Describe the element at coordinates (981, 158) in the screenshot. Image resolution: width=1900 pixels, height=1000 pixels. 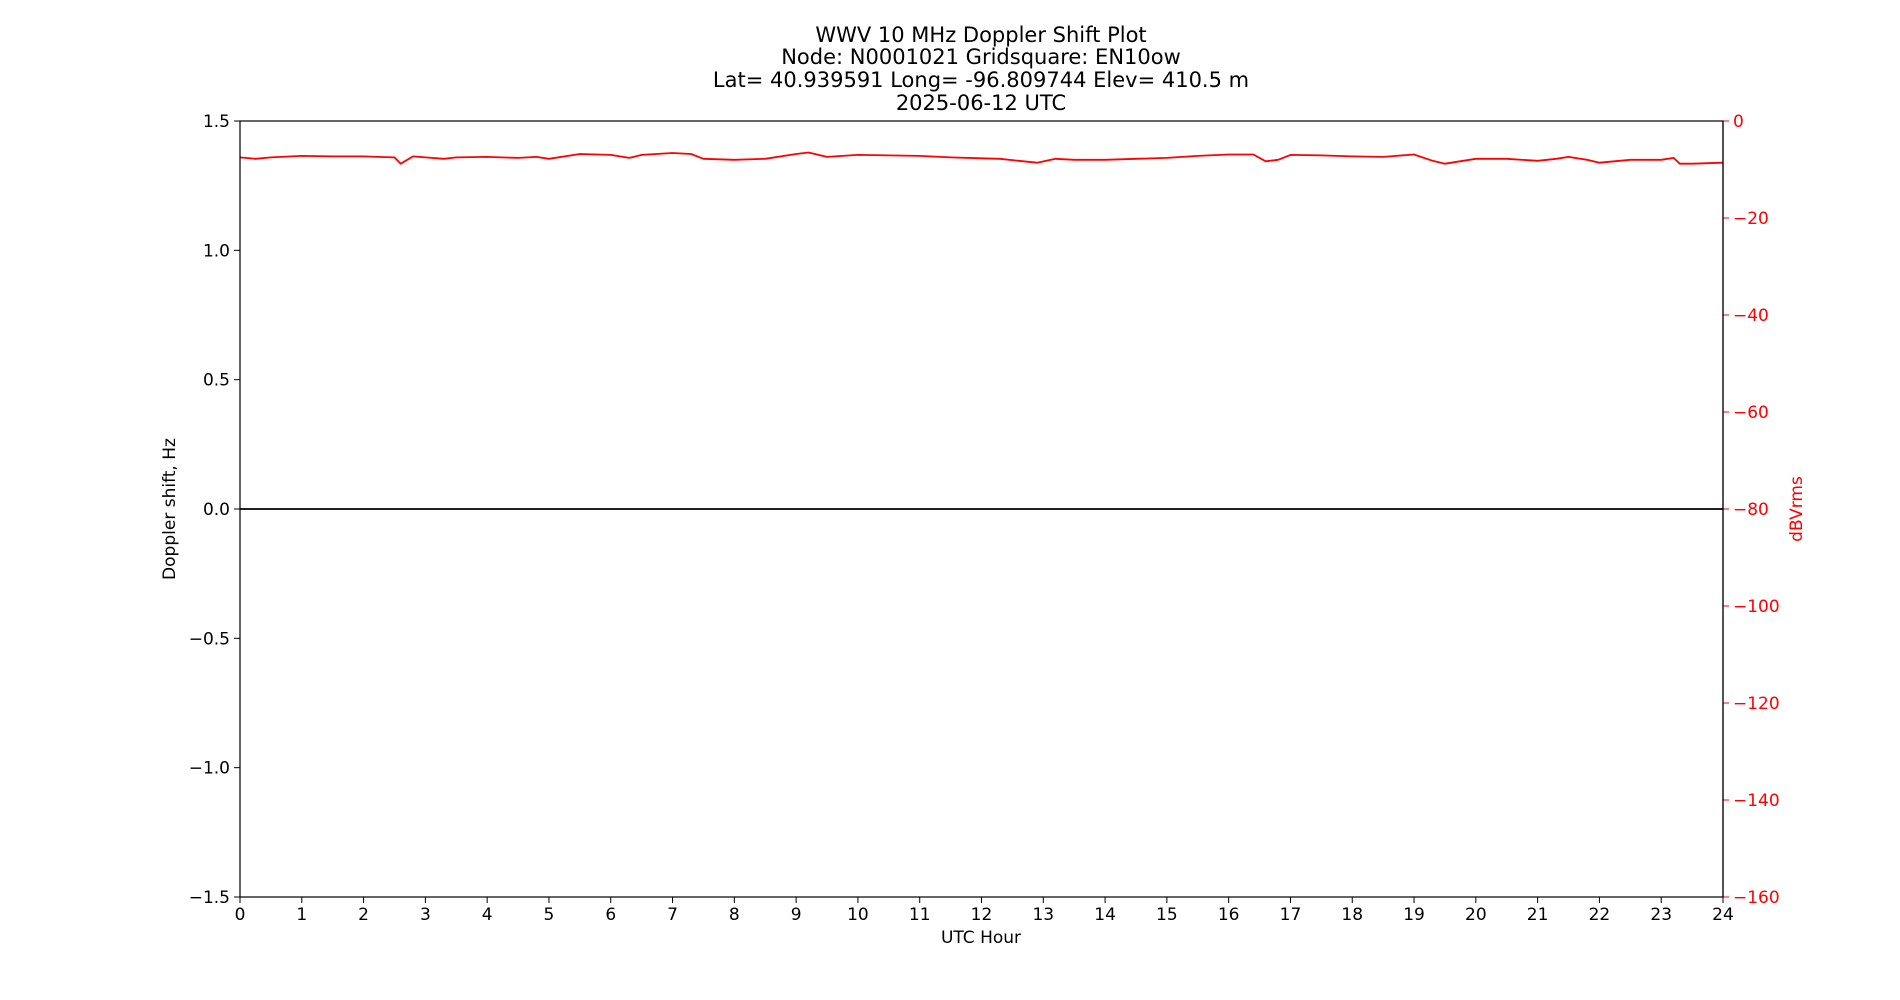
I see `signal-level-line` at that location.